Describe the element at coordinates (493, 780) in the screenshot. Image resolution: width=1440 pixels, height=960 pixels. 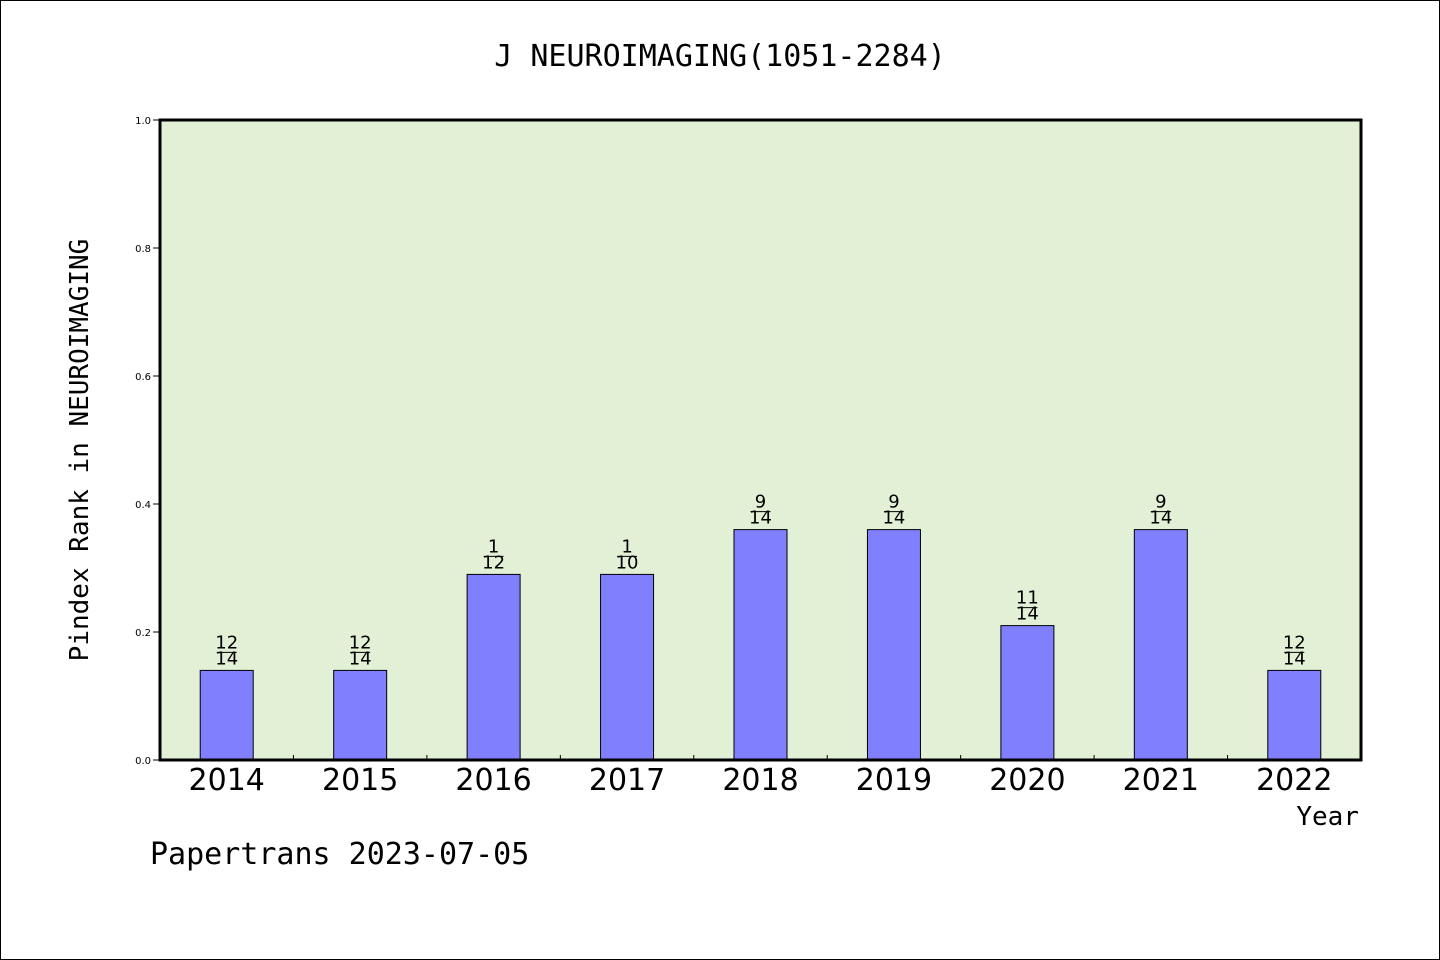
I see `x-tick-label: 2016` at that location.